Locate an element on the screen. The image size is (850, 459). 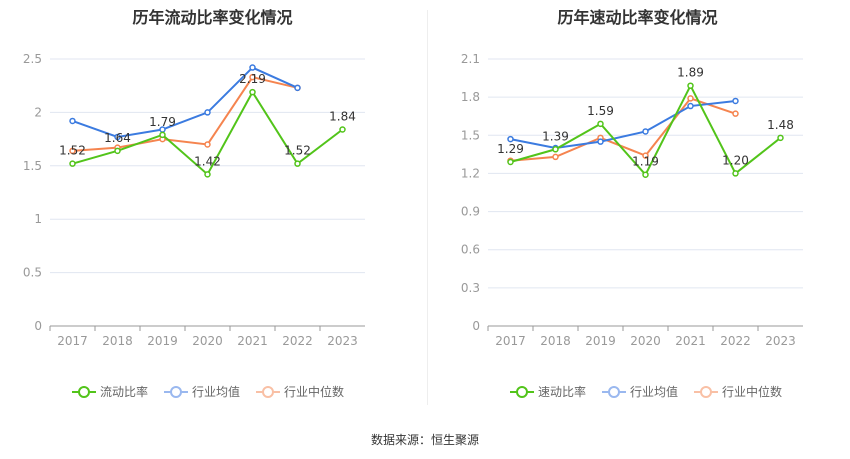
y-tick-label: 0.3 is located at coordinates (470, 288).